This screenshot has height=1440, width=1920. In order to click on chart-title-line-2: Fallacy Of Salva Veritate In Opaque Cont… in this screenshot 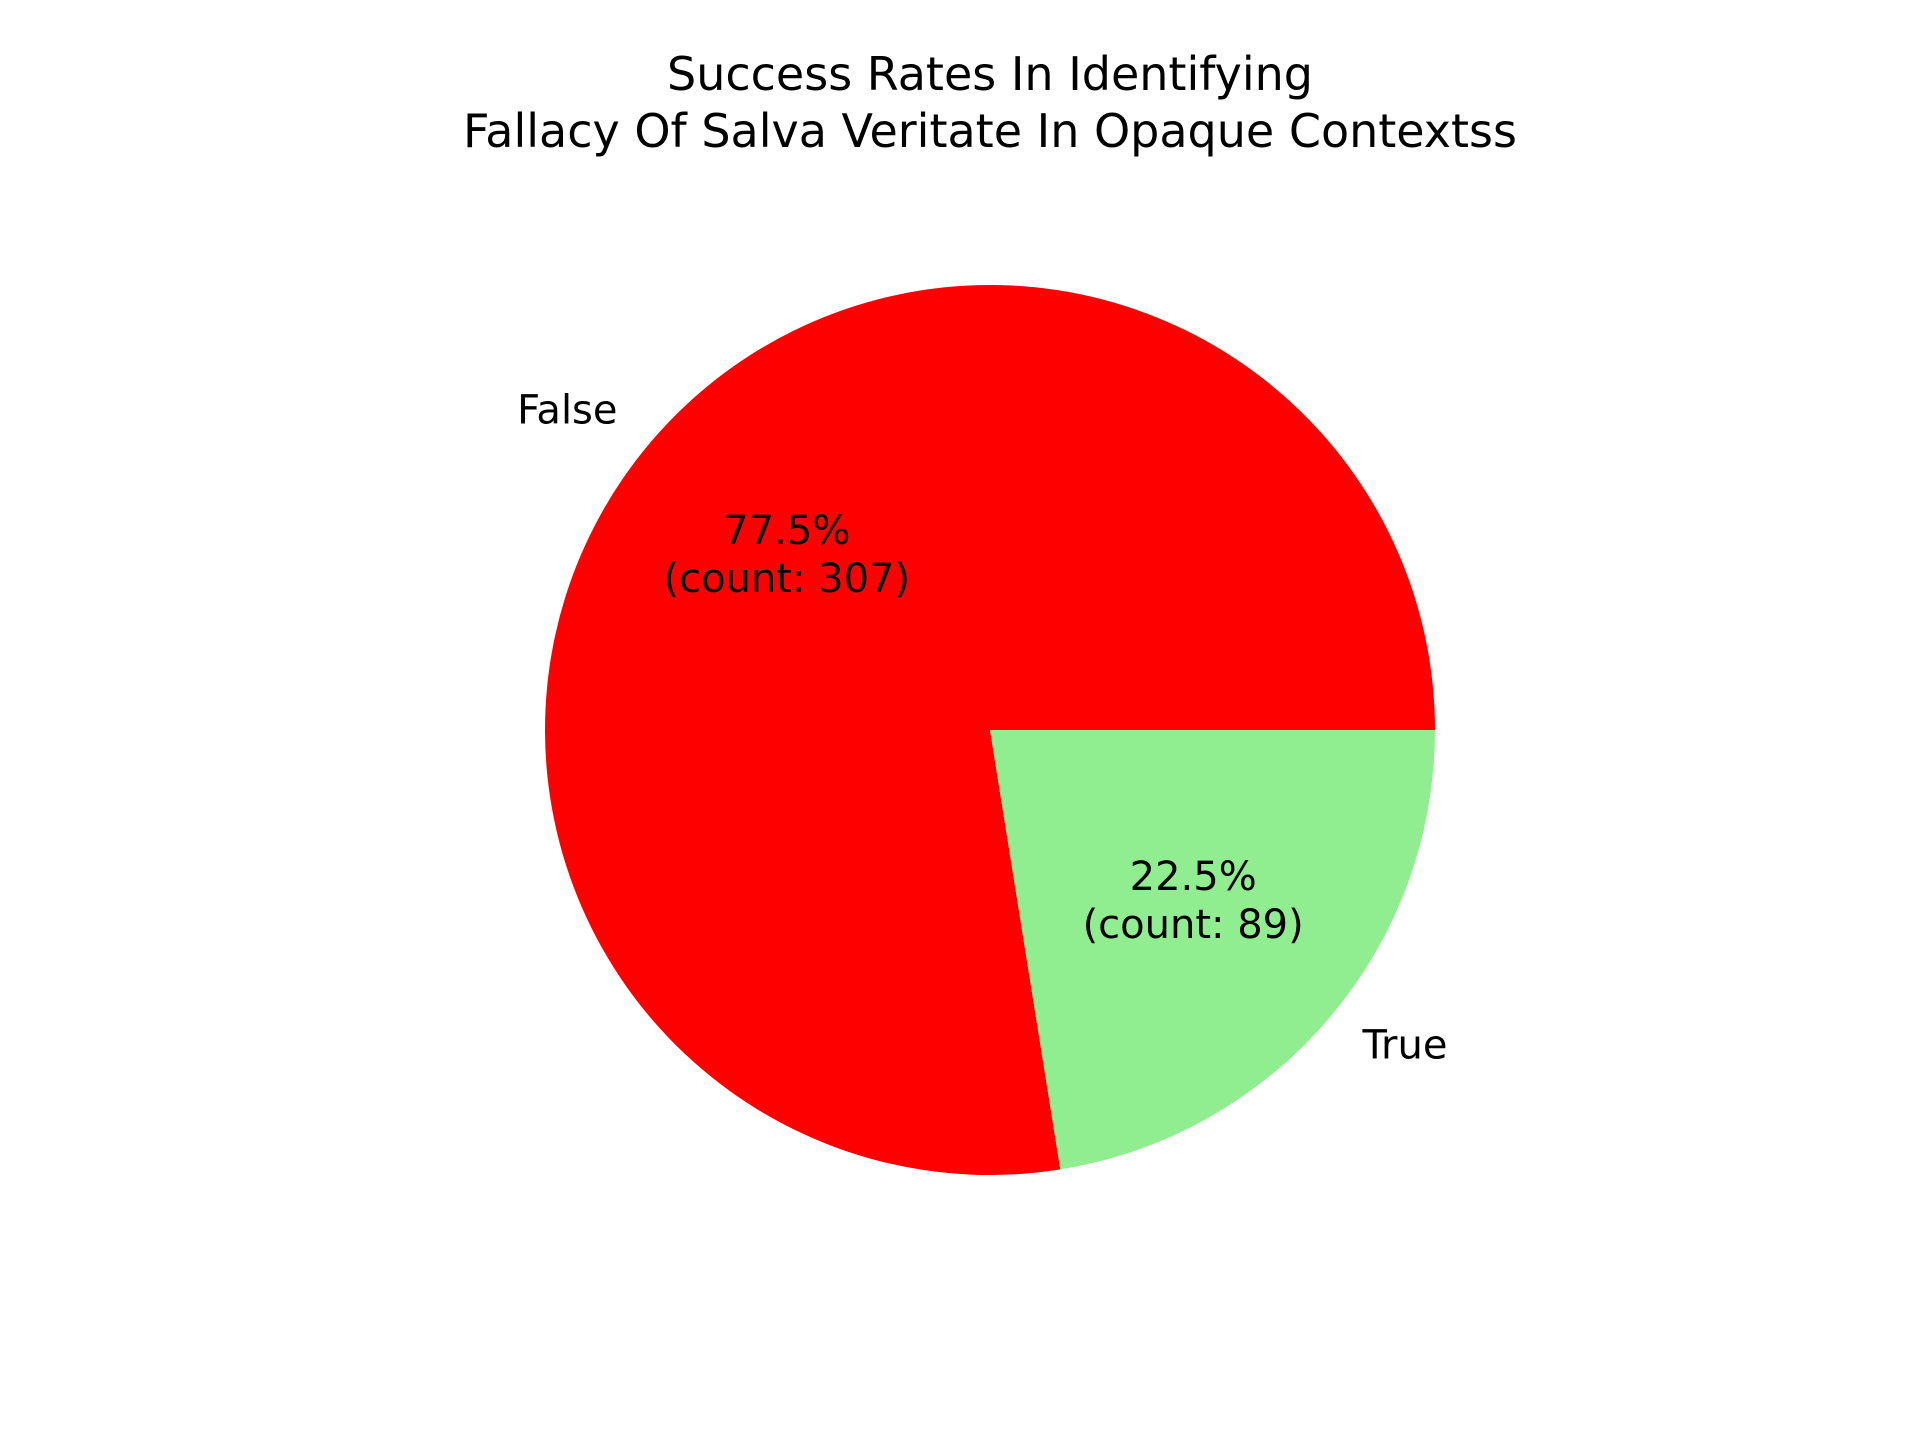, I will do `click(990, 131)`.